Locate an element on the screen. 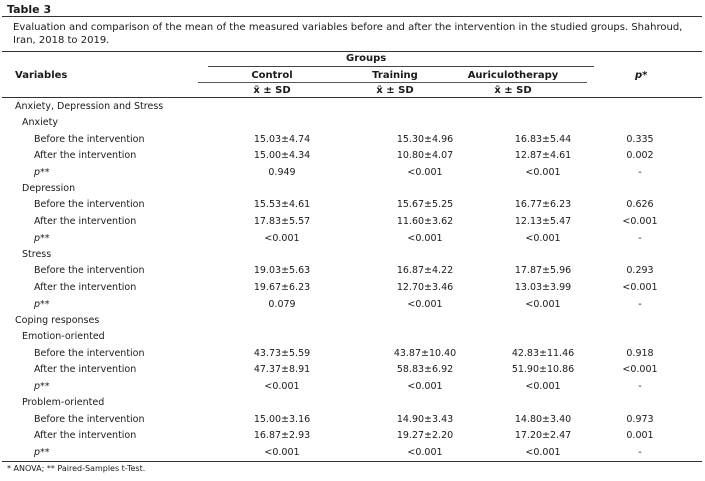 This screenshot has height=481, width=705. control-cell: 47.37±8.91 is located at coordinates (282, 369).